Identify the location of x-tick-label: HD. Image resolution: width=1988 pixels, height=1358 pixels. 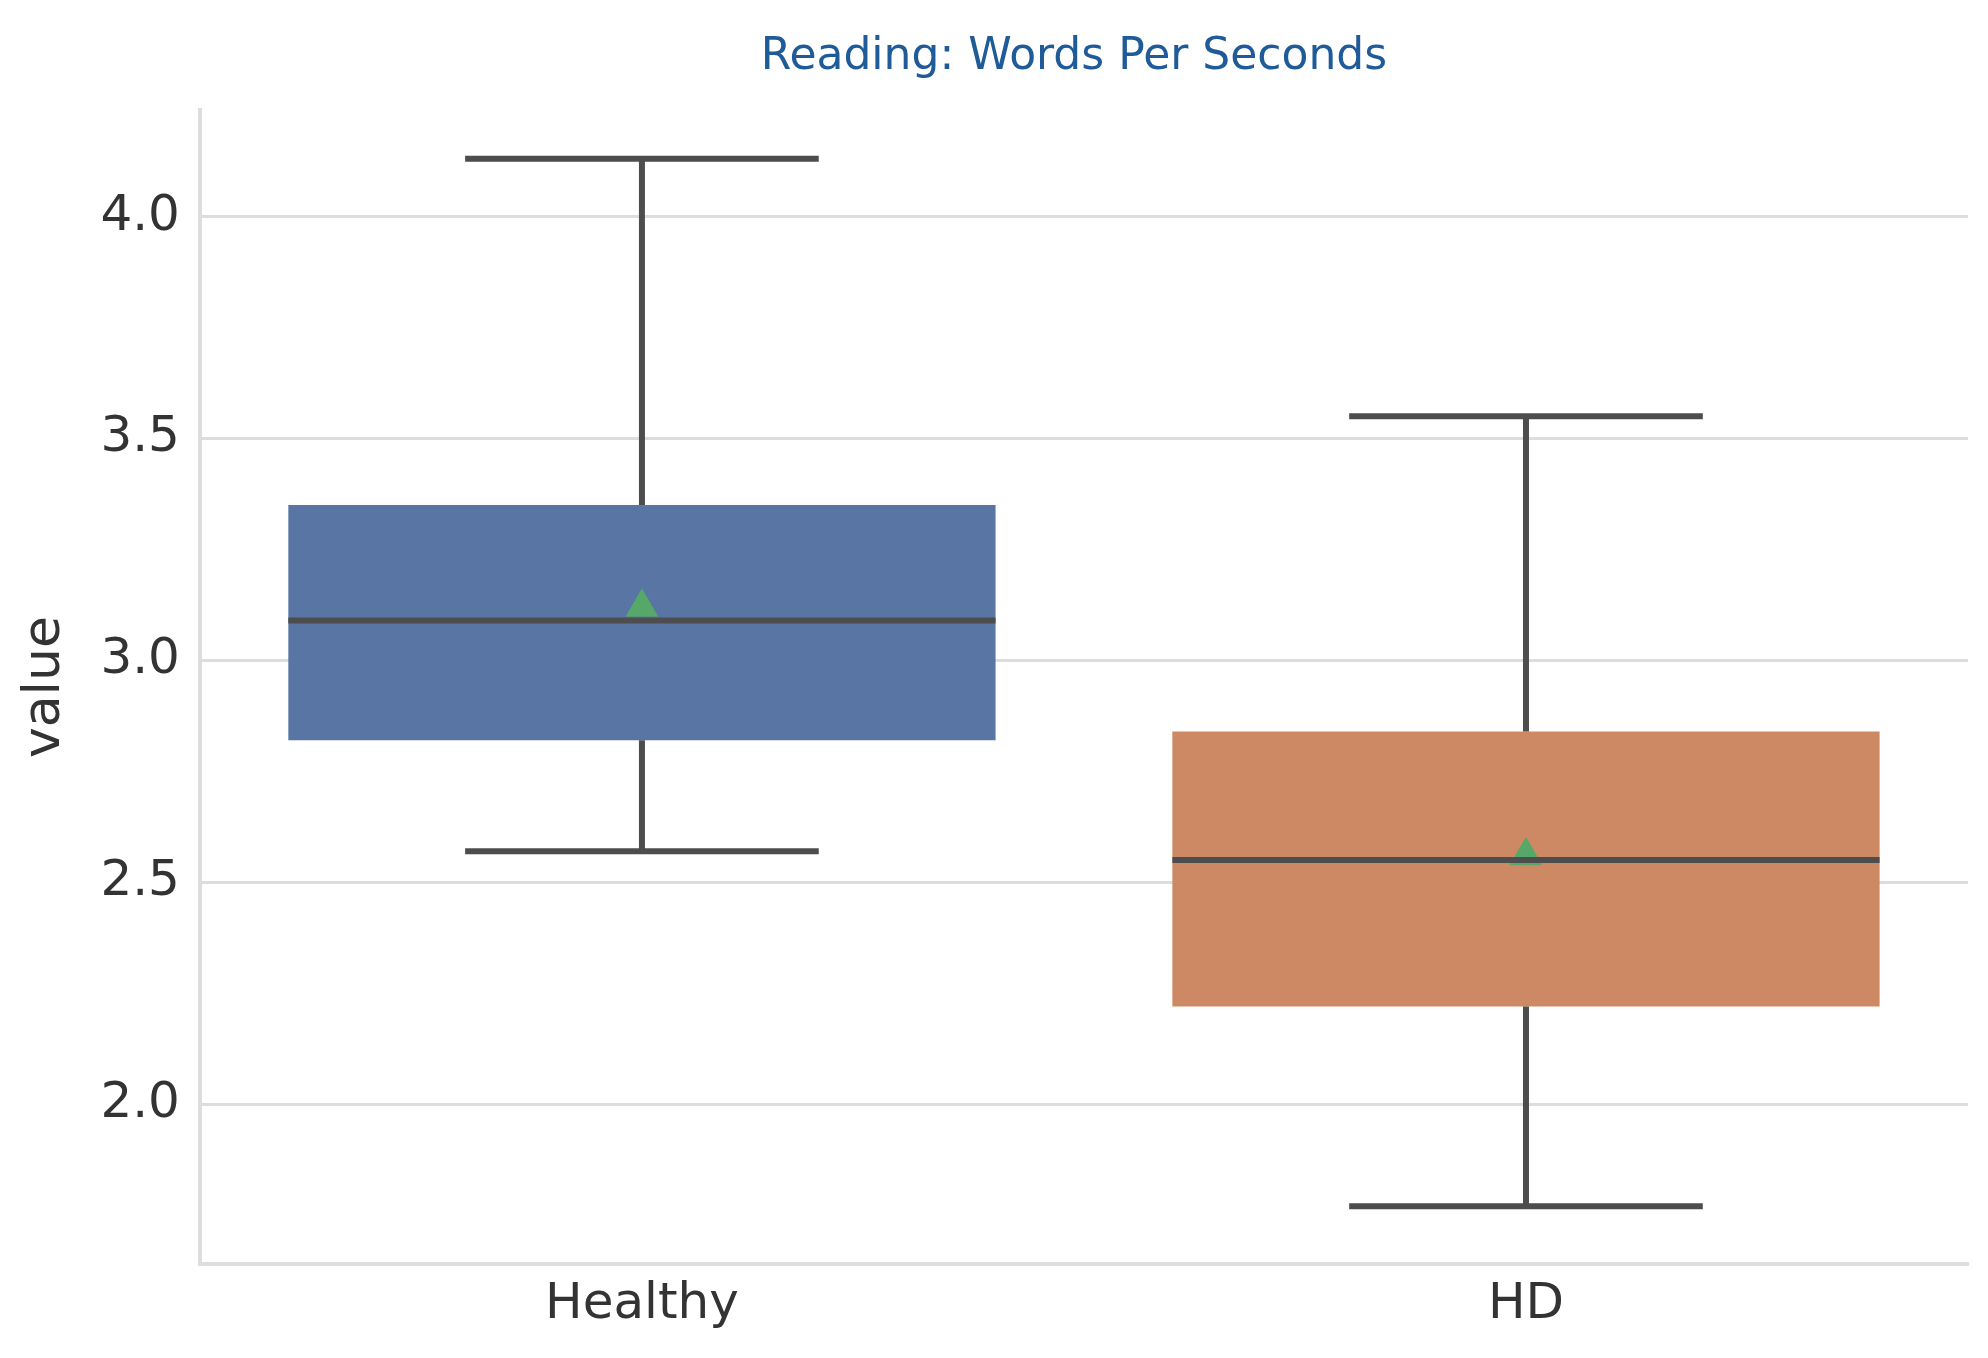
(1526, 1300).